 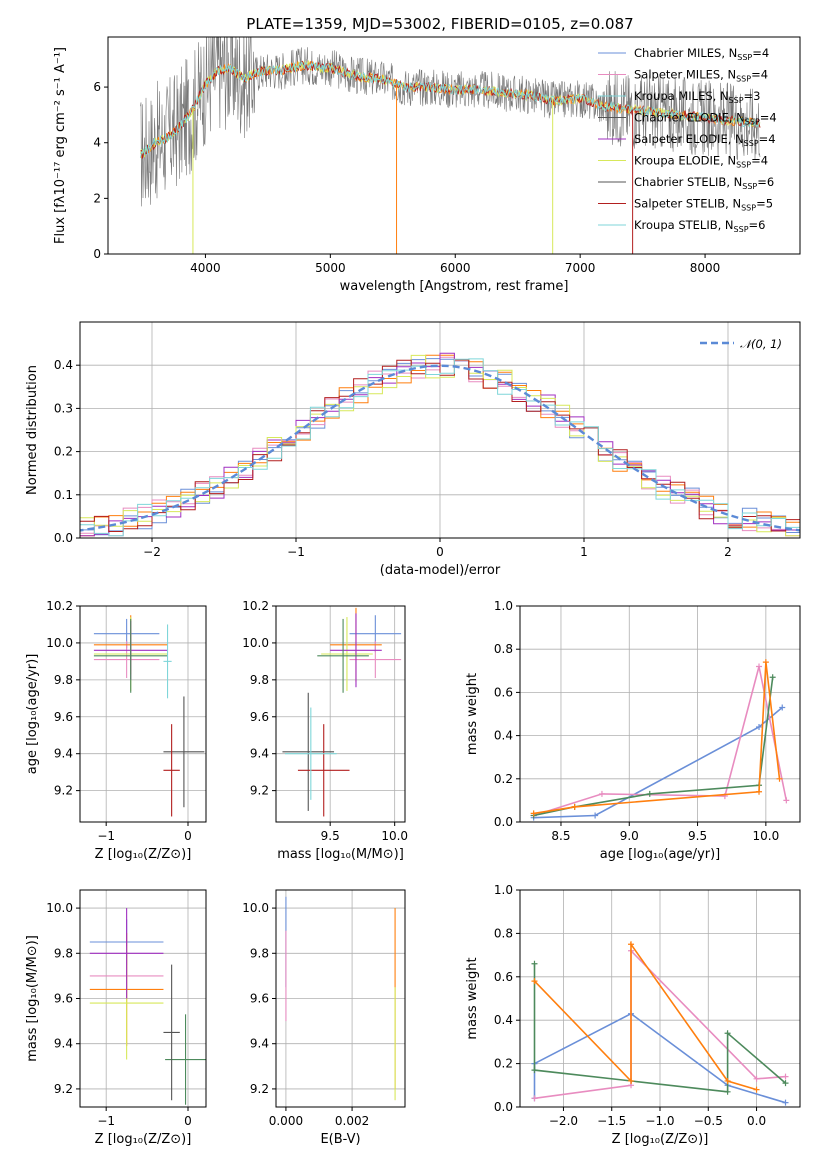 What do you see at coordinates (611, 1121) in the screenshot?
I see `x-tick-label: −1.5` at bounding box center [611, 1121].